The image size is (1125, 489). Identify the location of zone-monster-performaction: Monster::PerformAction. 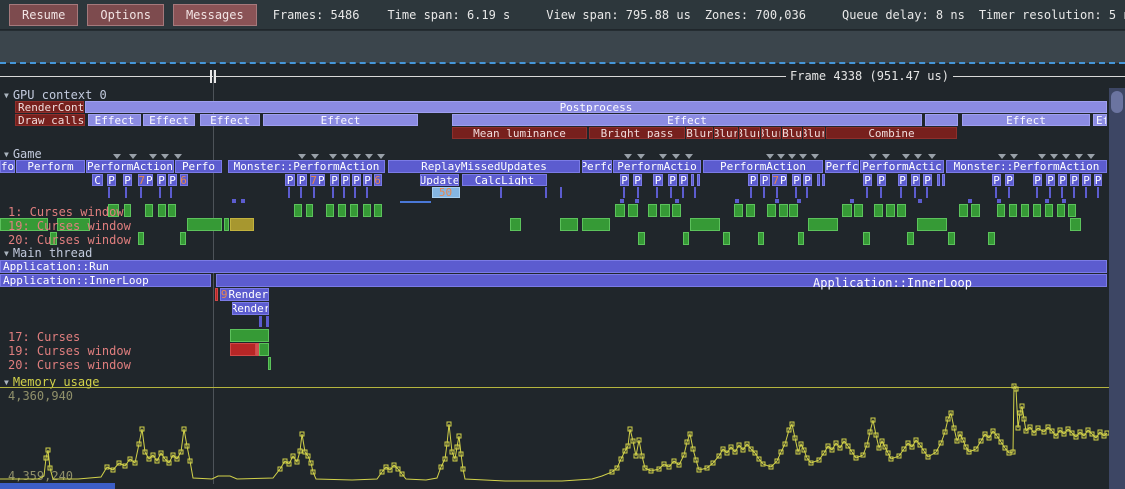
(1026, 166).